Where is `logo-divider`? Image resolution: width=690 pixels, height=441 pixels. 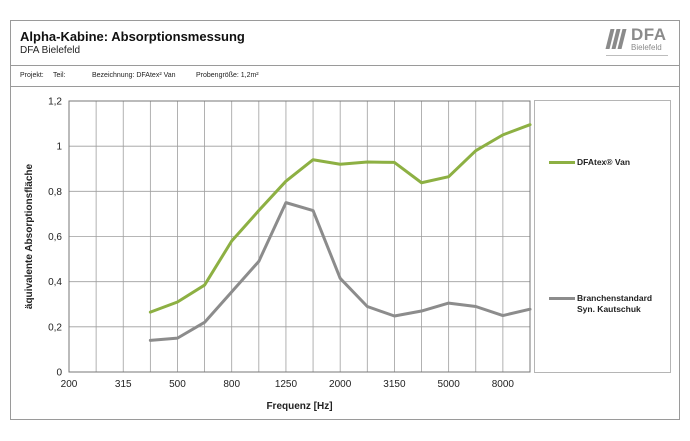
logo-divider is located at coordinates (637, 55).